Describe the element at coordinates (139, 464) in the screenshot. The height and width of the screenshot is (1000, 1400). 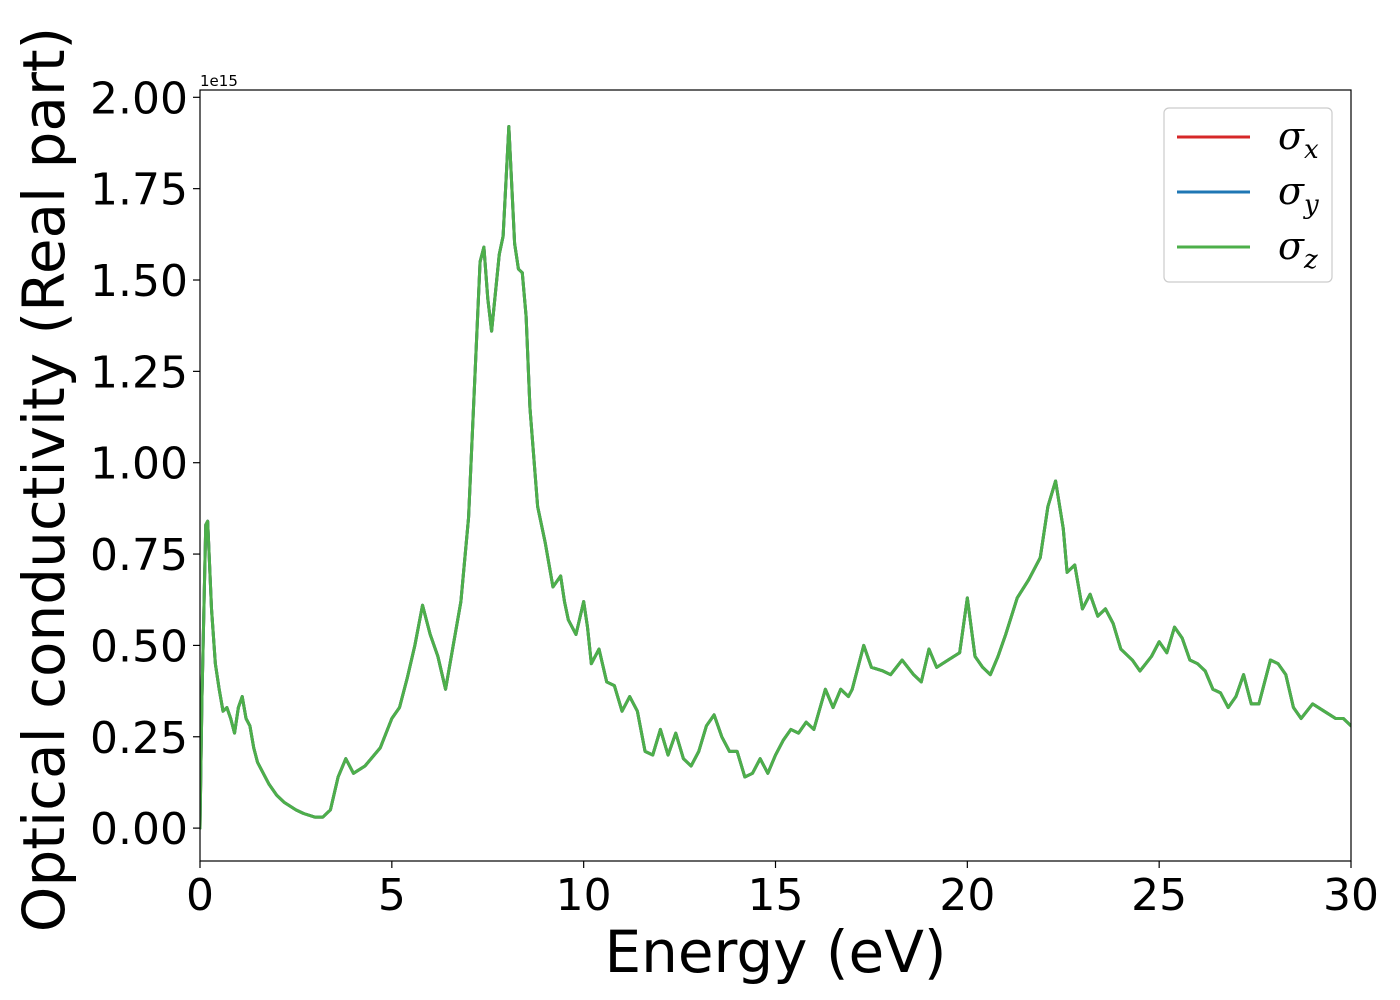
I see `y-tick-label: 1.00` at that location.